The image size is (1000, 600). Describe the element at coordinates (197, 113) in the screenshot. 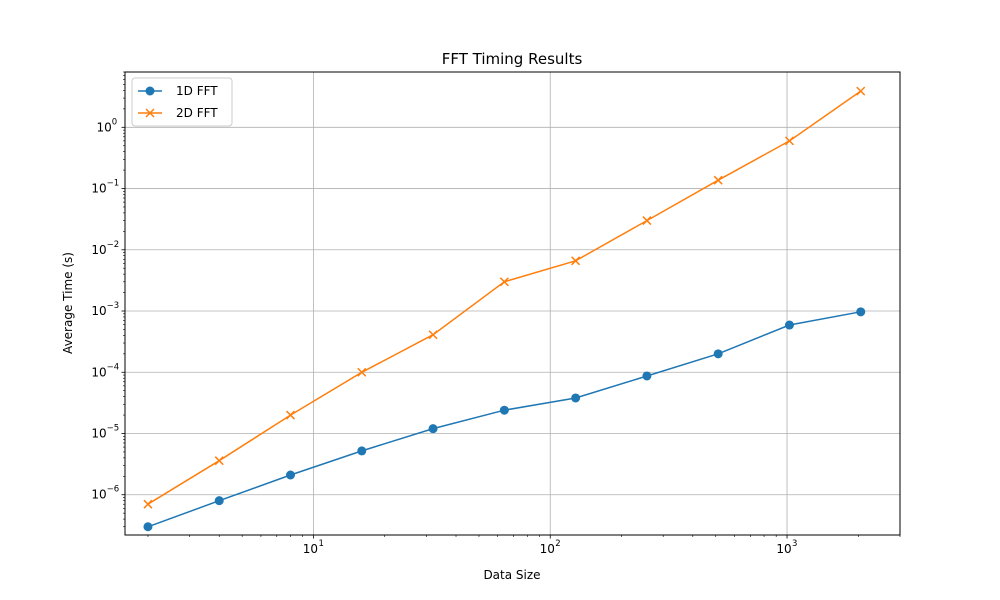

I see `legend-label-2d-fft: 2D FFT` at that location.